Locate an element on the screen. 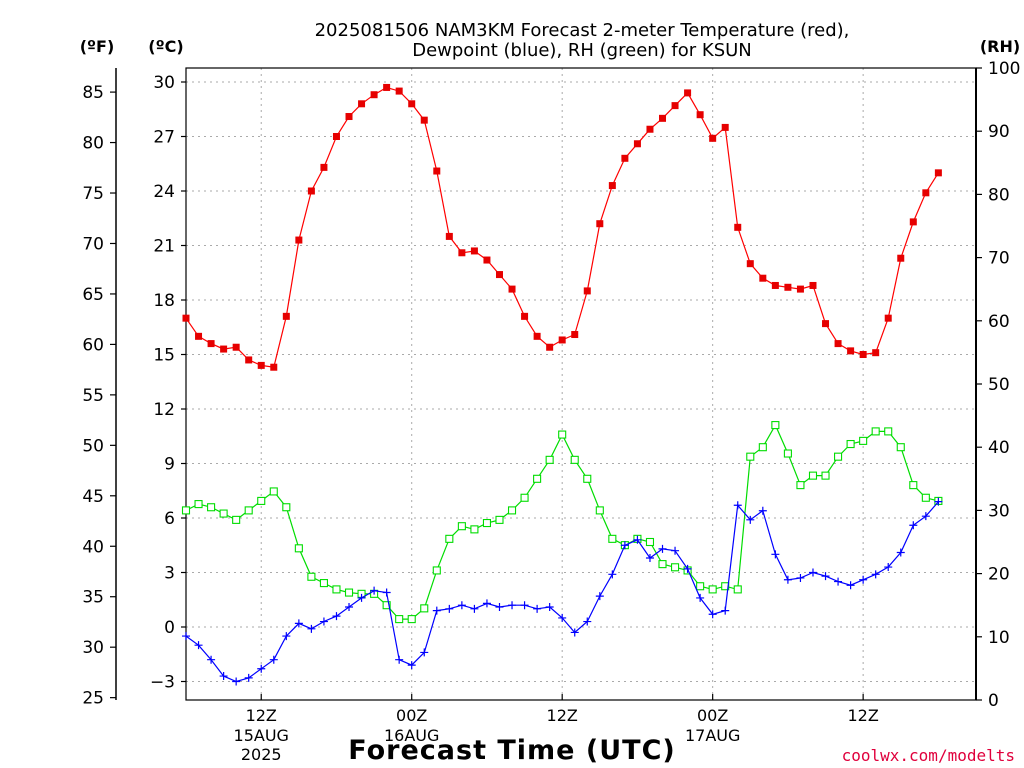 The height and width of the screenshot is (768, 1024). tick-label-c: 27 is located at coordinates (164, 138).